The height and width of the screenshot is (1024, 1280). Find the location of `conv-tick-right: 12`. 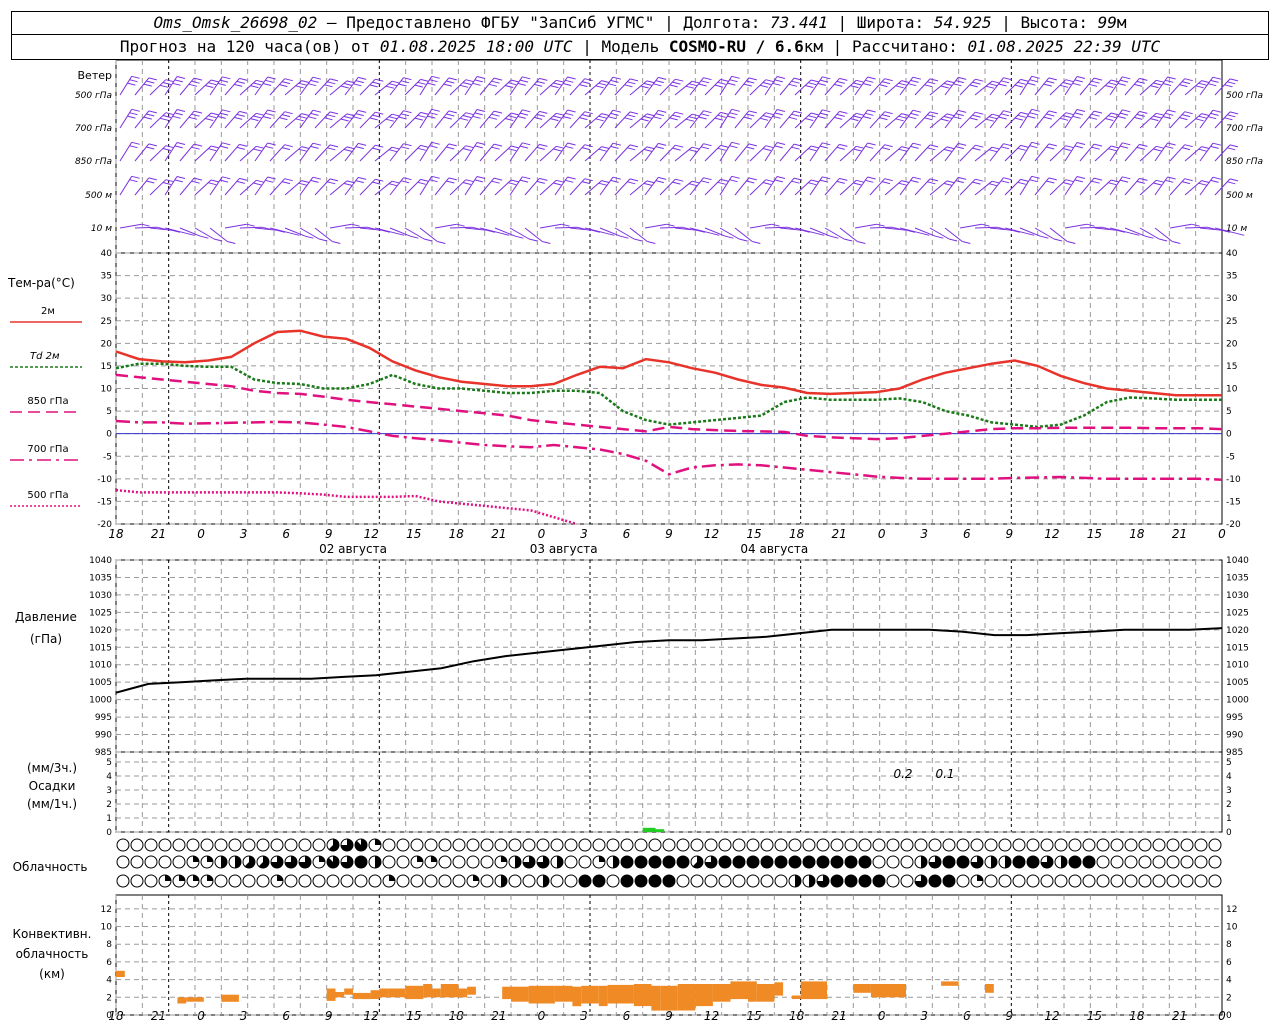

conv-tick-right: 12 is located at coordinates (1231, 910).